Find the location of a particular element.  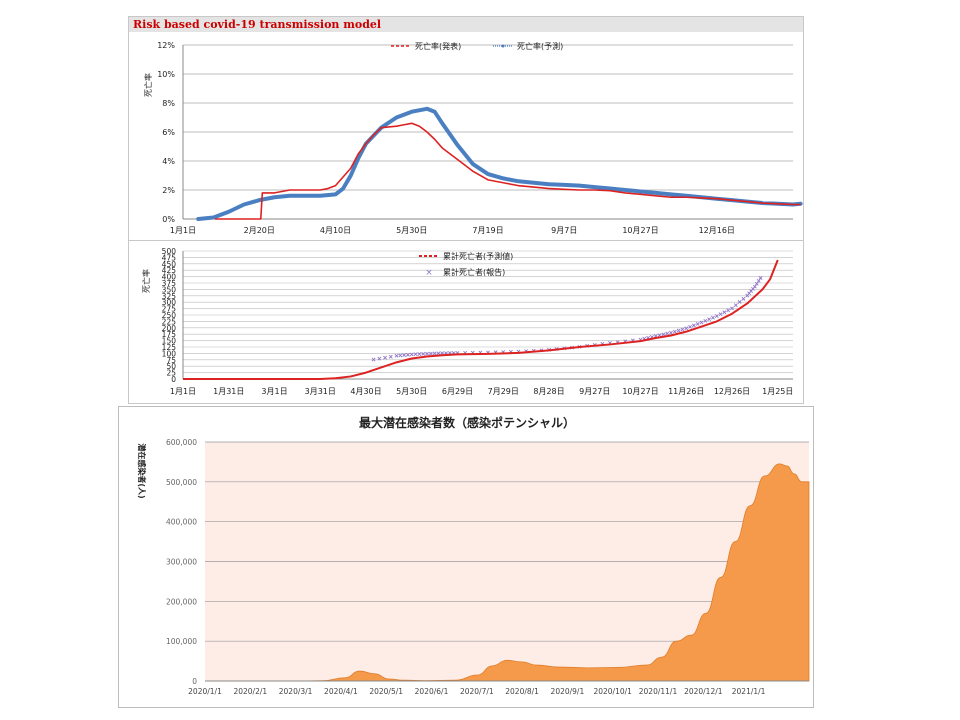

reported-rate-line is located at coordinates (508, 171).